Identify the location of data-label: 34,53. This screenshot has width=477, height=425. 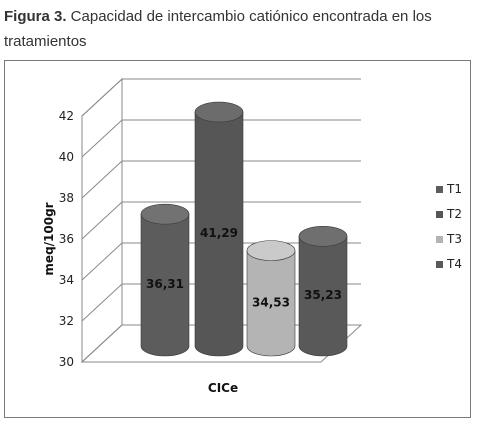
(271, 302).